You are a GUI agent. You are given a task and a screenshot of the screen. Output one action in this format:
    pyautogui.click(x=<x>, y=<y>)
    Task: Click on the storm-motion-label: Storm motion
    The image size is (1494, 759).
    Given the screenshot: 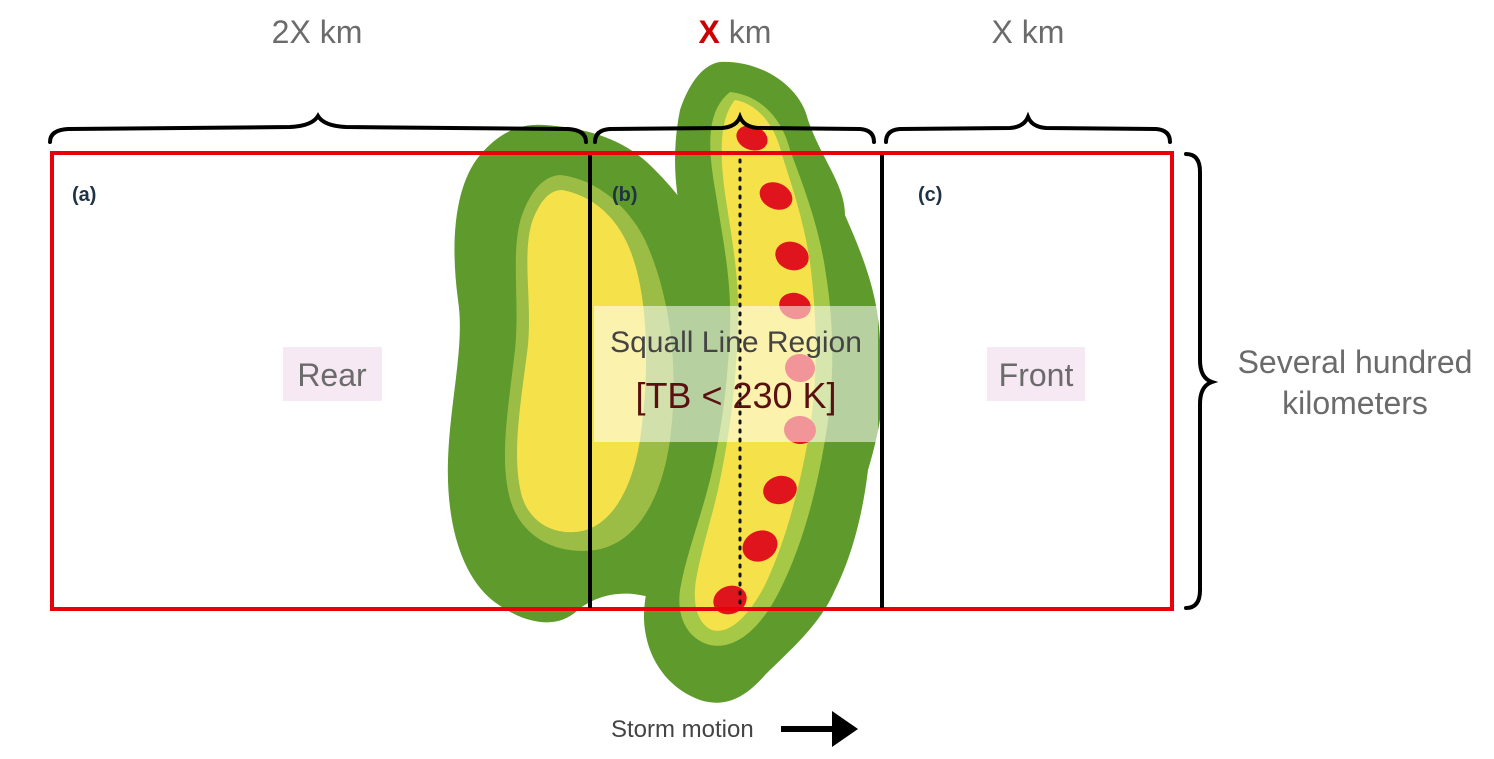 What is the action you would take?
    pyautogui.click(x=682, y=729)
    